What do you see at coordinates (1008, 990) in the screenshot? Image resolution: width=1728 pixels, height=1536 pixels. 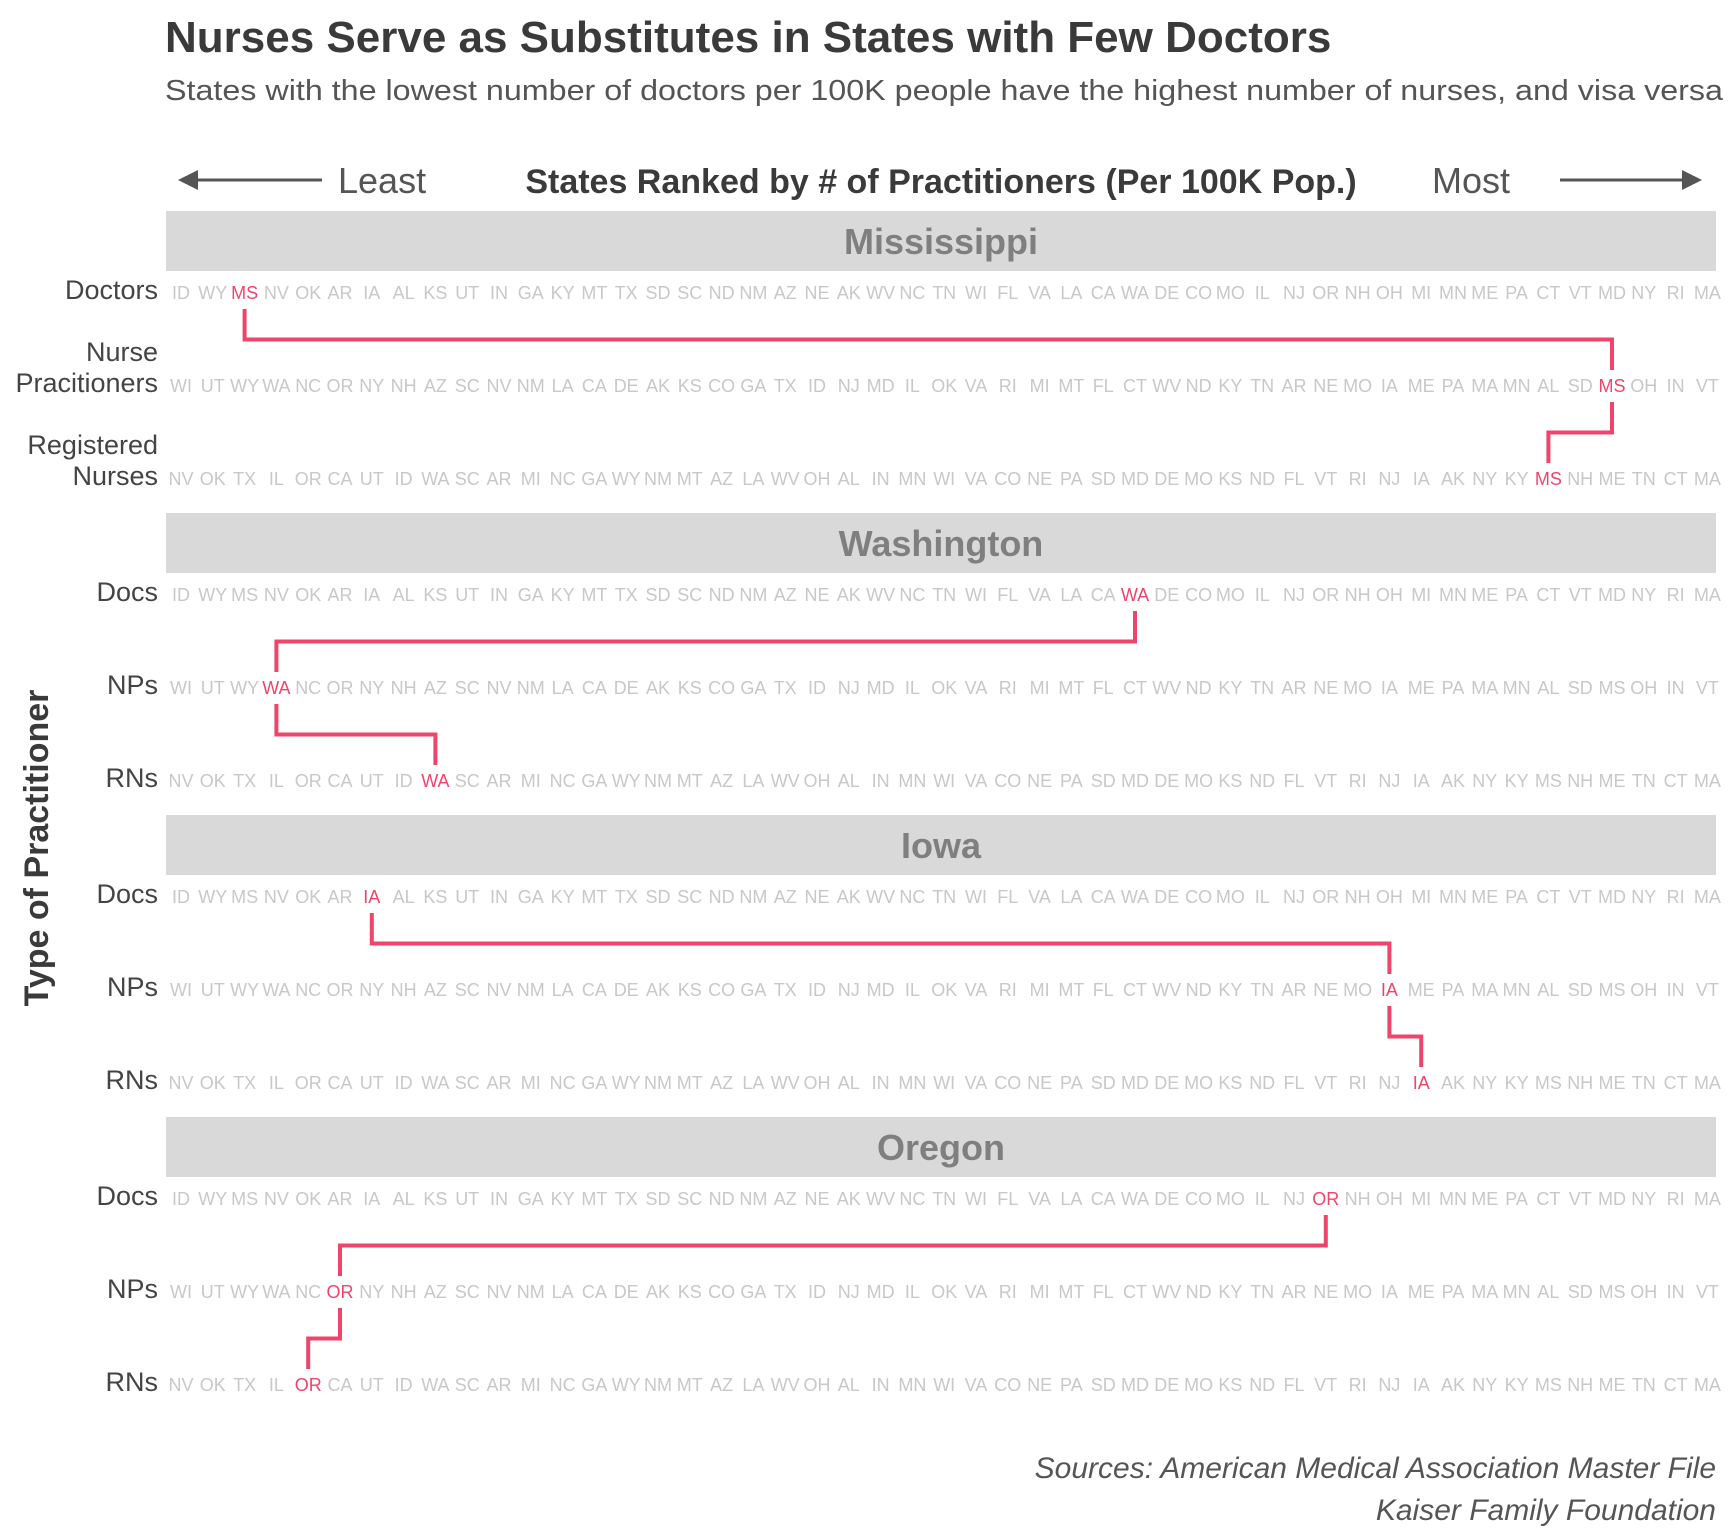 I see `state-tick-label: RI` at bounding box center [1008, 990].